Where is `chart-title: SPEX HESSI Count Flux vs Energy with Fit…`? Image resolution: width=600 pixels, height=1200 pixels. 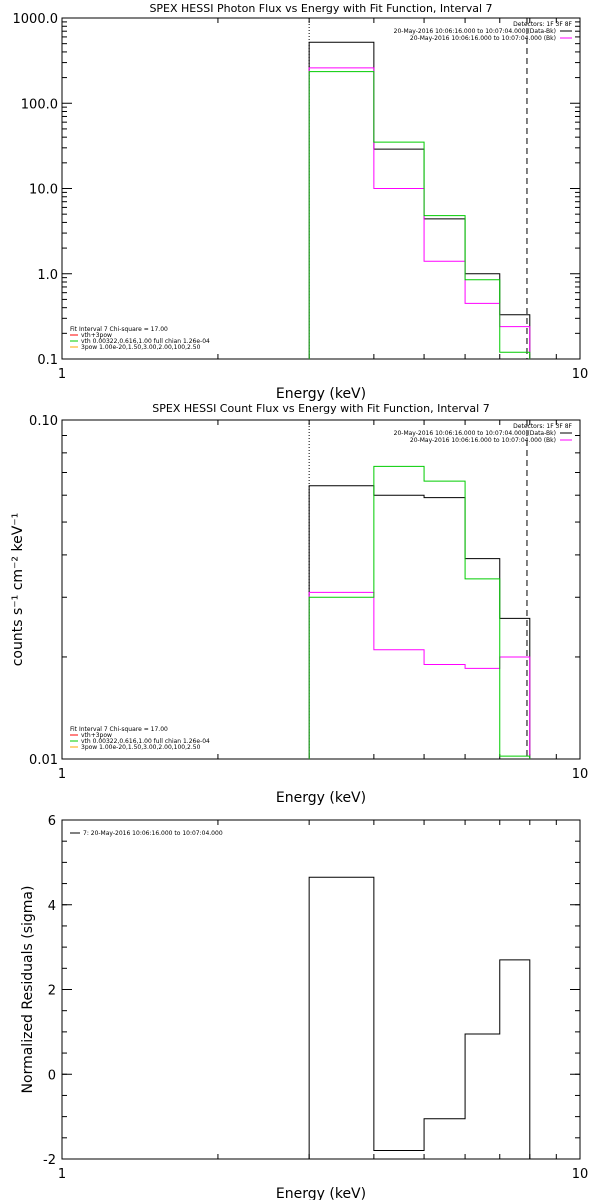 chart-title: SPEX HESSI Count Flux vs Energy with Fit… is located at coordinates (320, 408).